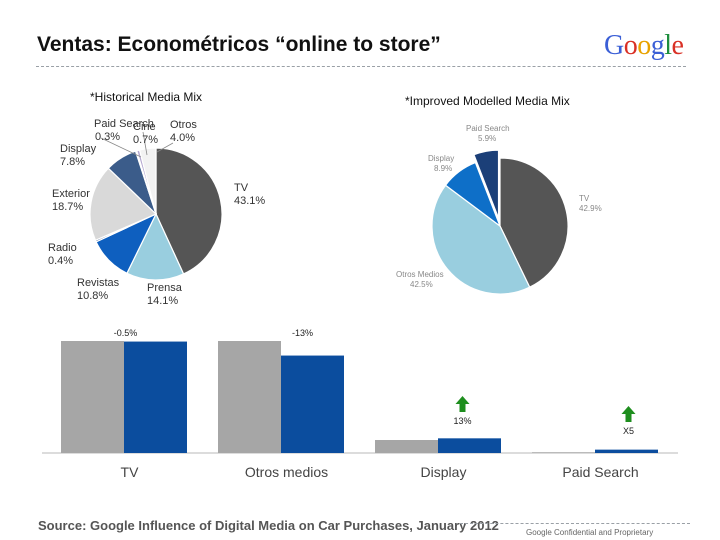 The height and width of the screenshot is (540, 720). I want to click on slice-value-label: 10.8%, so click(92, 296).